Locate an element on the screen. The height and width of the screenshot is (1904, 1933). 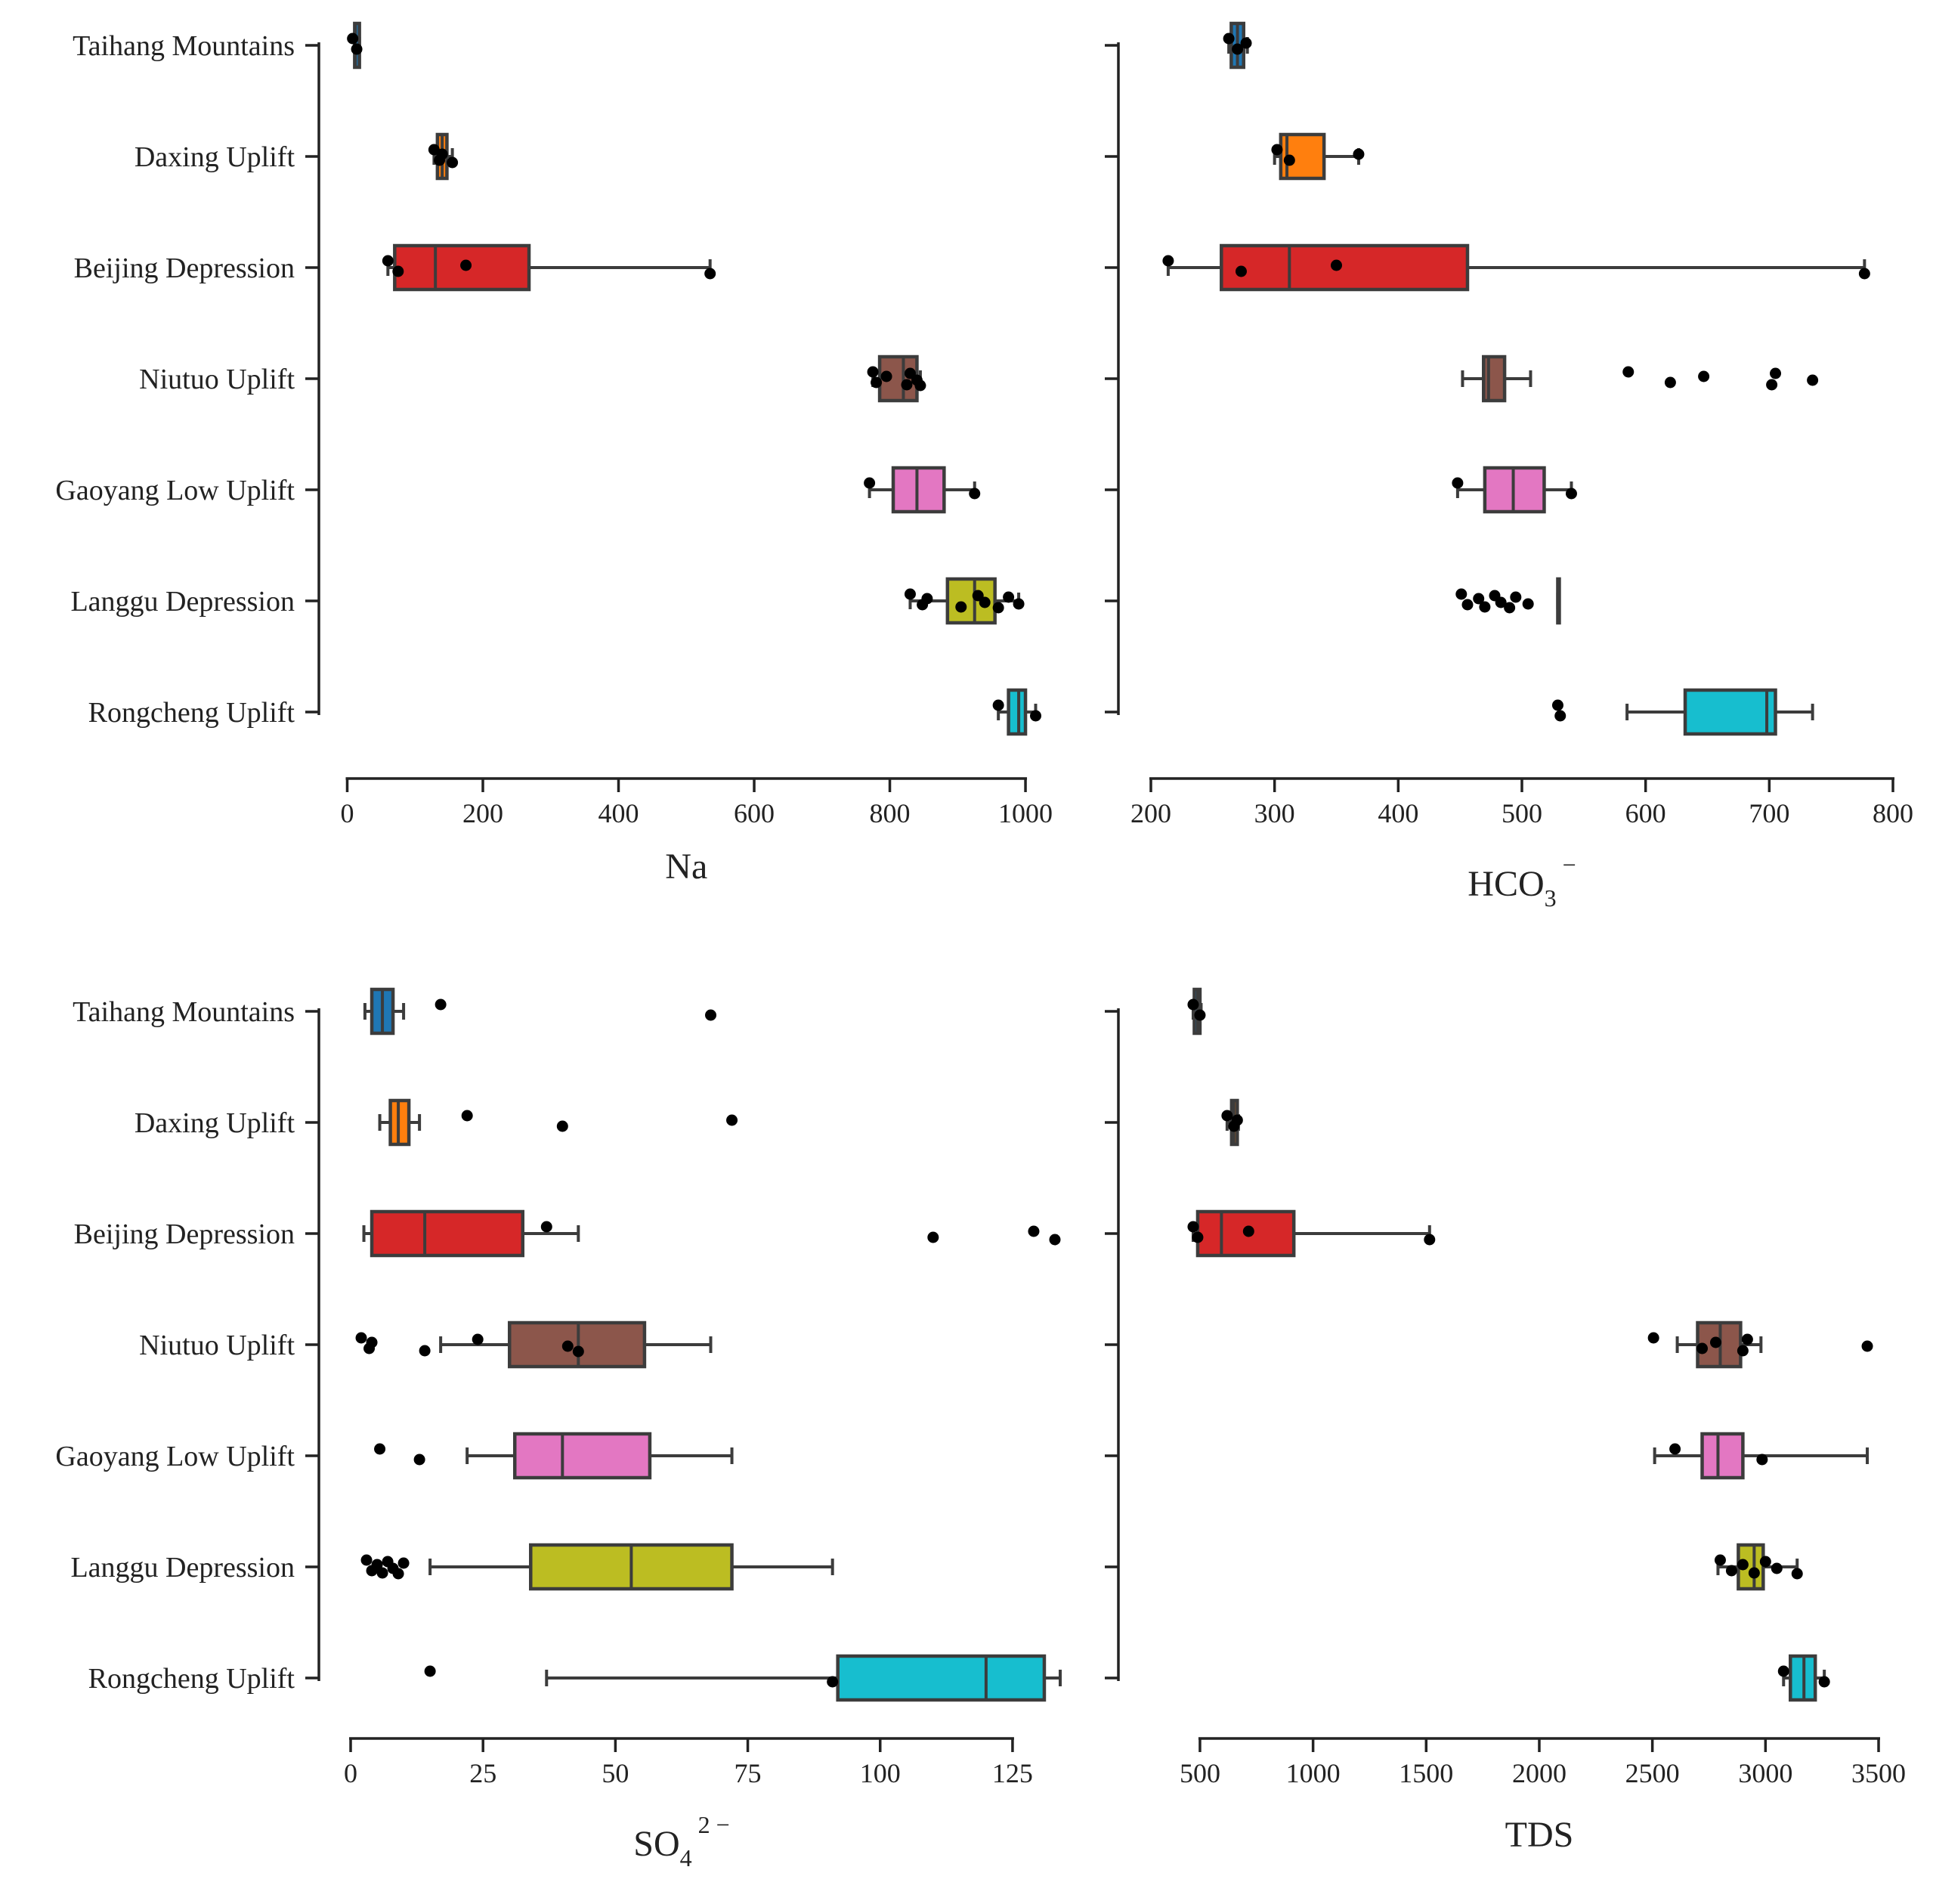
x-tick-label: 3500 is located at coordinates (1878, 1773).